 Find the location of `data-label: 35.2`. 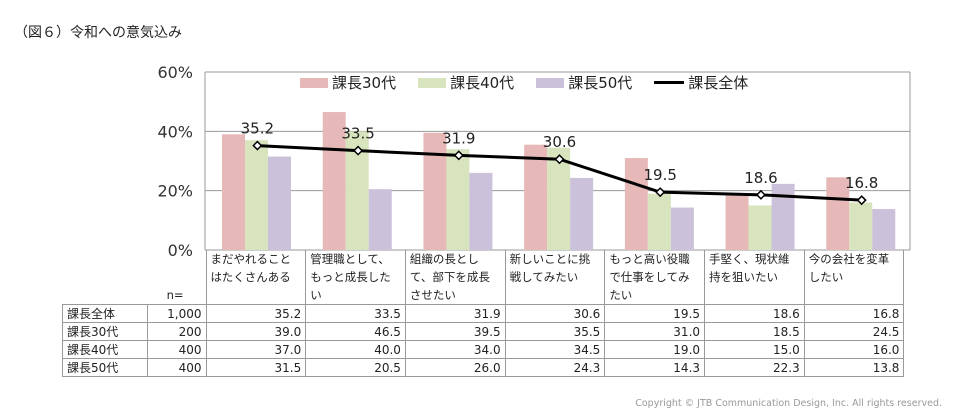

data-label: 35.2 is located at coordinates (257, 129).